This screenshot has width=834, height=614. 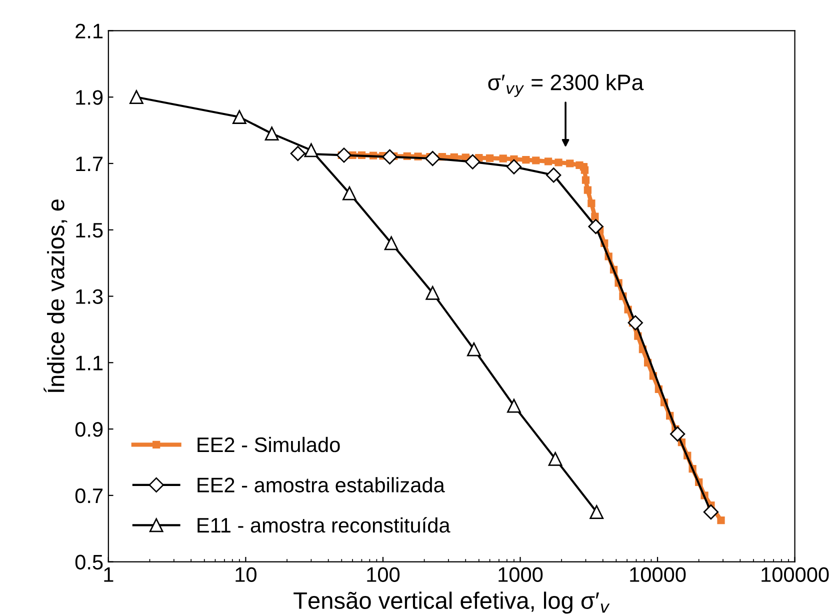 What do you see at coordinates (89, 562) in the screenshot?
I see `y-tick-label: 0.5` at bounding box center [89, 562].